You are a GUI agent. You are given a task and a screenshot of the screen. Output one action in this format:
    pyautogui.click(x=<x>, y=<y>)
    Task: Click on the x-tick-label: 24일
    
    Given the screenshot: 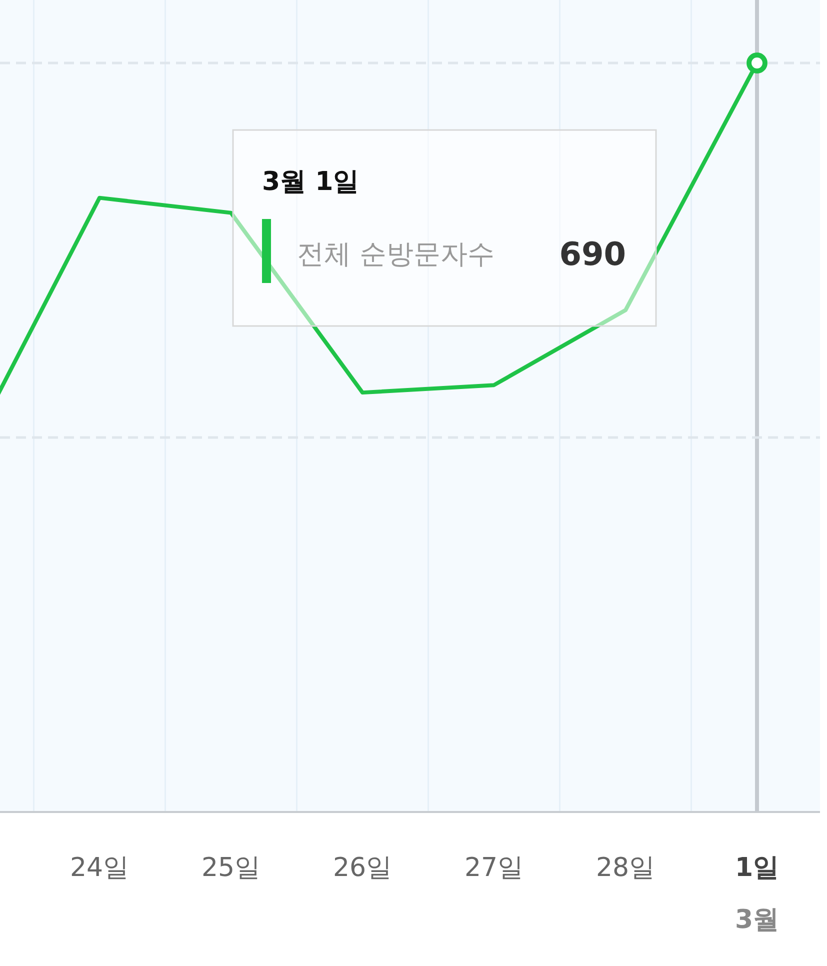 What is the action you would take?
    pyautogui.click(x=100, y=868)
    